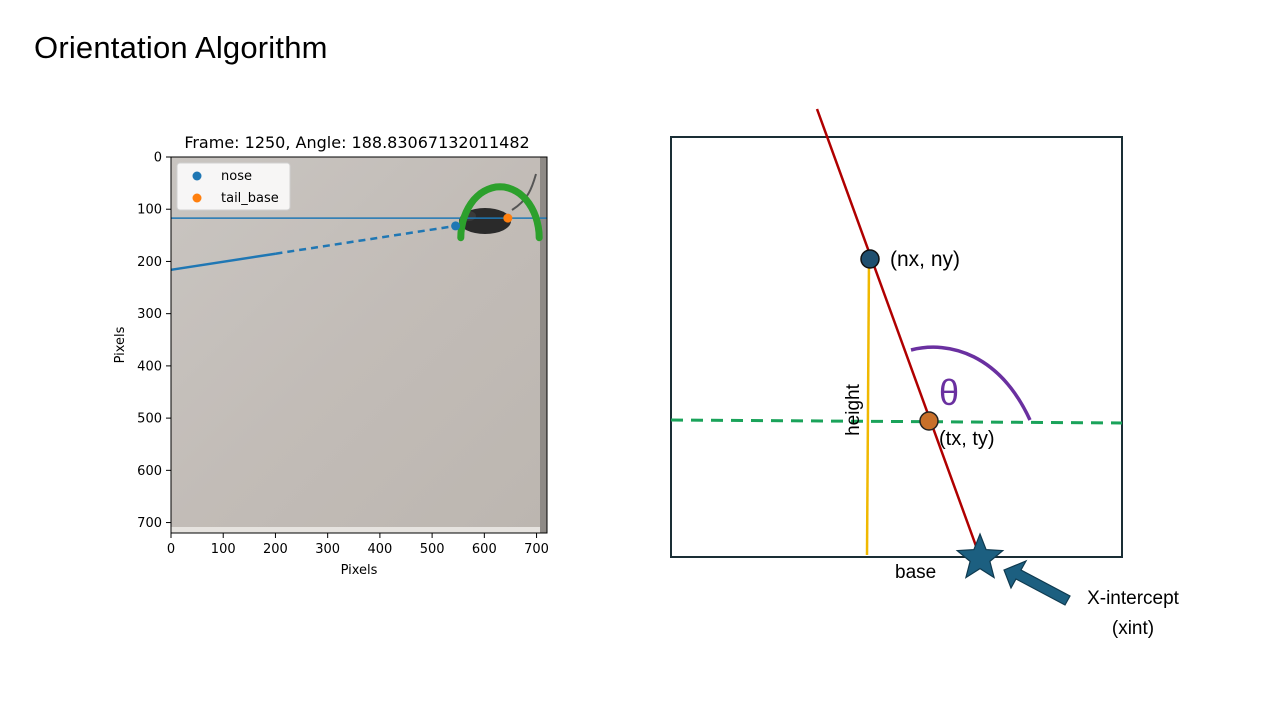 Image resolution: width=1280 pixels, height=720 pixels. What do you see at coordinates (327, 549) in the screenshot?
I see `x-tick-label: 300` at bounding box center [327, 549].